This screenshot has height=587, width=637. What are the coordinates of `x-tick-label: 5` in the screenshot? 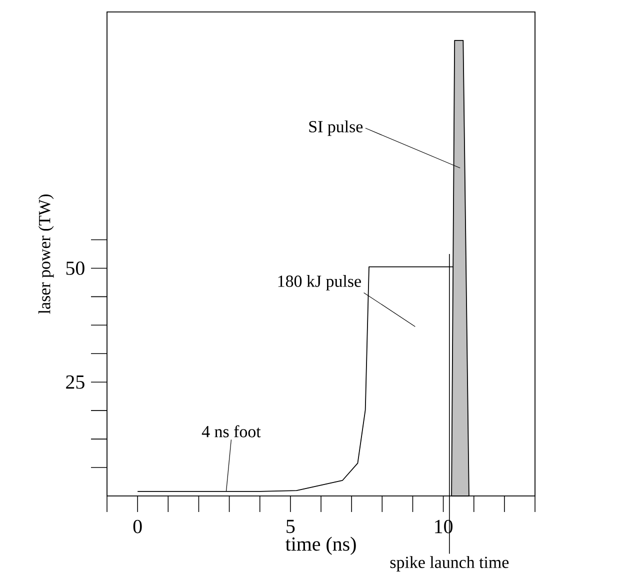 It's located at (290, 527).